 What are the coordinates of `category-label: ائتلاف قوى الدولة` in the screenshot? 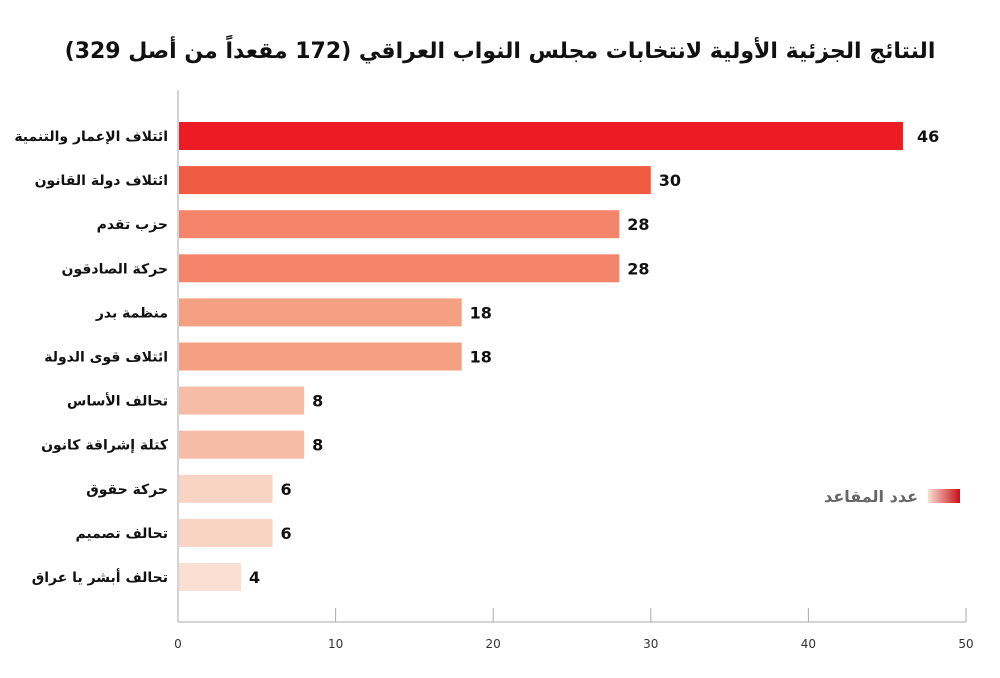 It's located at (106, 358).